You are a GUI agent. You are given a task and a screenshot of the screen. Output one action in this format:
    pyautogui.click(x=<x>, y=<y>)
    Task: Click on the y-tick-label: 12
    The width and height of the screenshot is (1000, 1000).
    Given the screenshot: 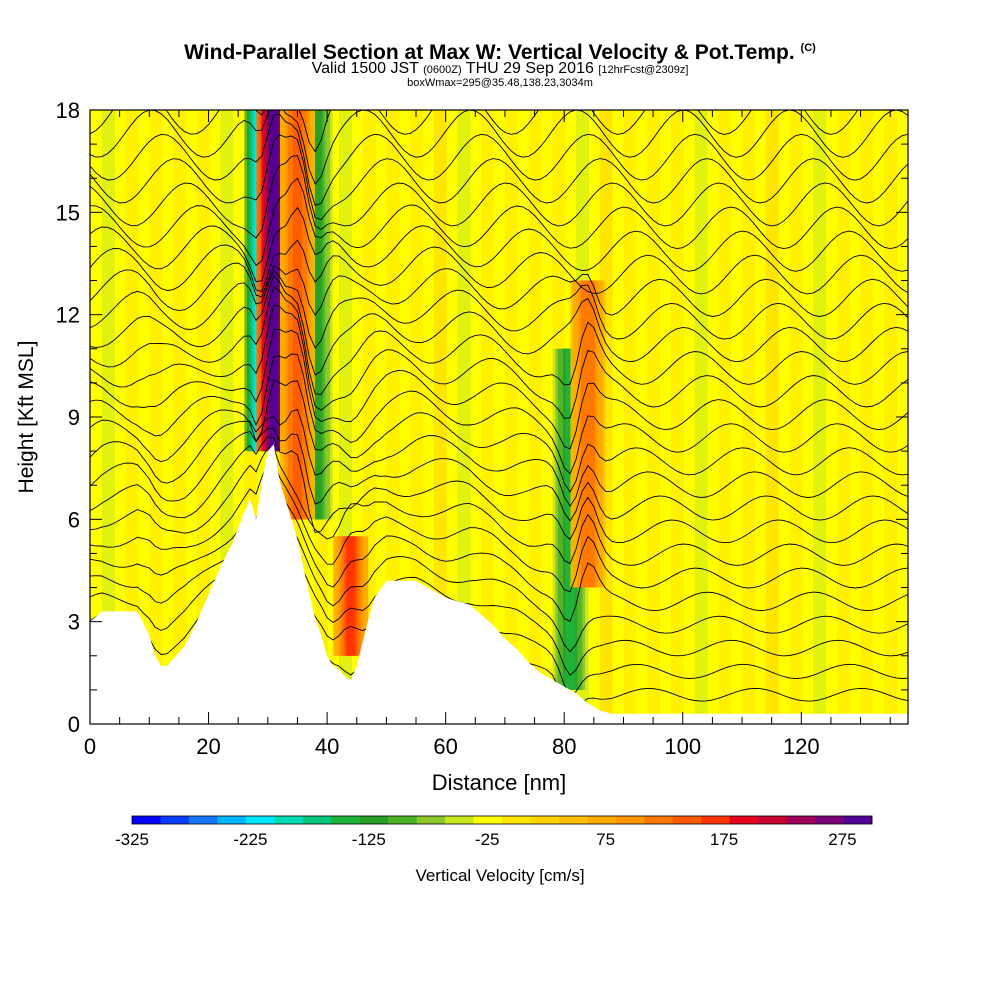 What is the action you would take?
    pyautogui.click(x=68, y=315)
    